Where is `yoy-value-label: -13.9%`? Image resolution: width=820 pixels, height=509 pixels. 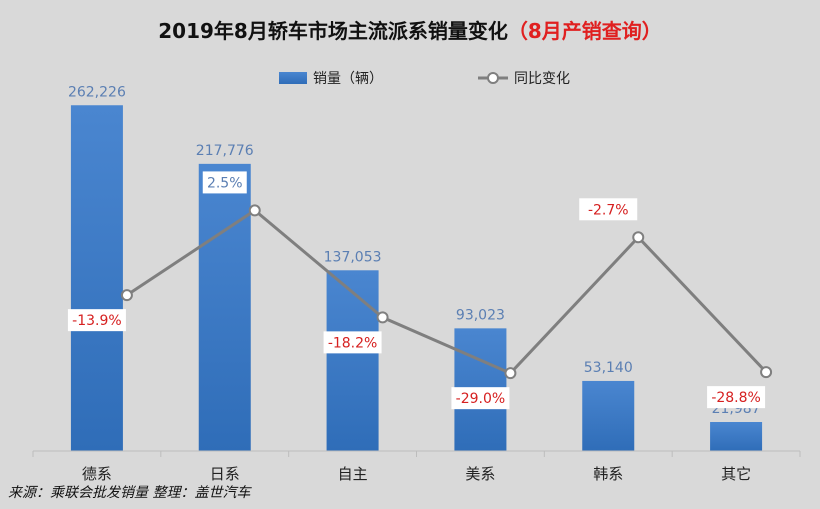
yoy-value-label: -13.9% is located at coordinates (97, 321).